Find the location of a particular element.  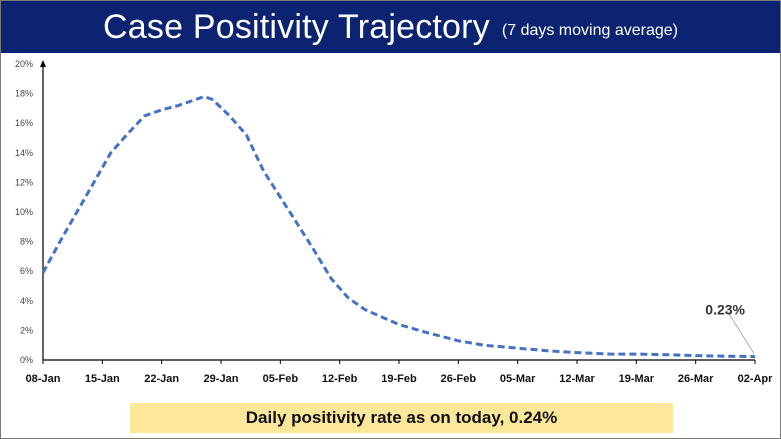

y-tick-label: 0% is located at coordinates (26, 360).